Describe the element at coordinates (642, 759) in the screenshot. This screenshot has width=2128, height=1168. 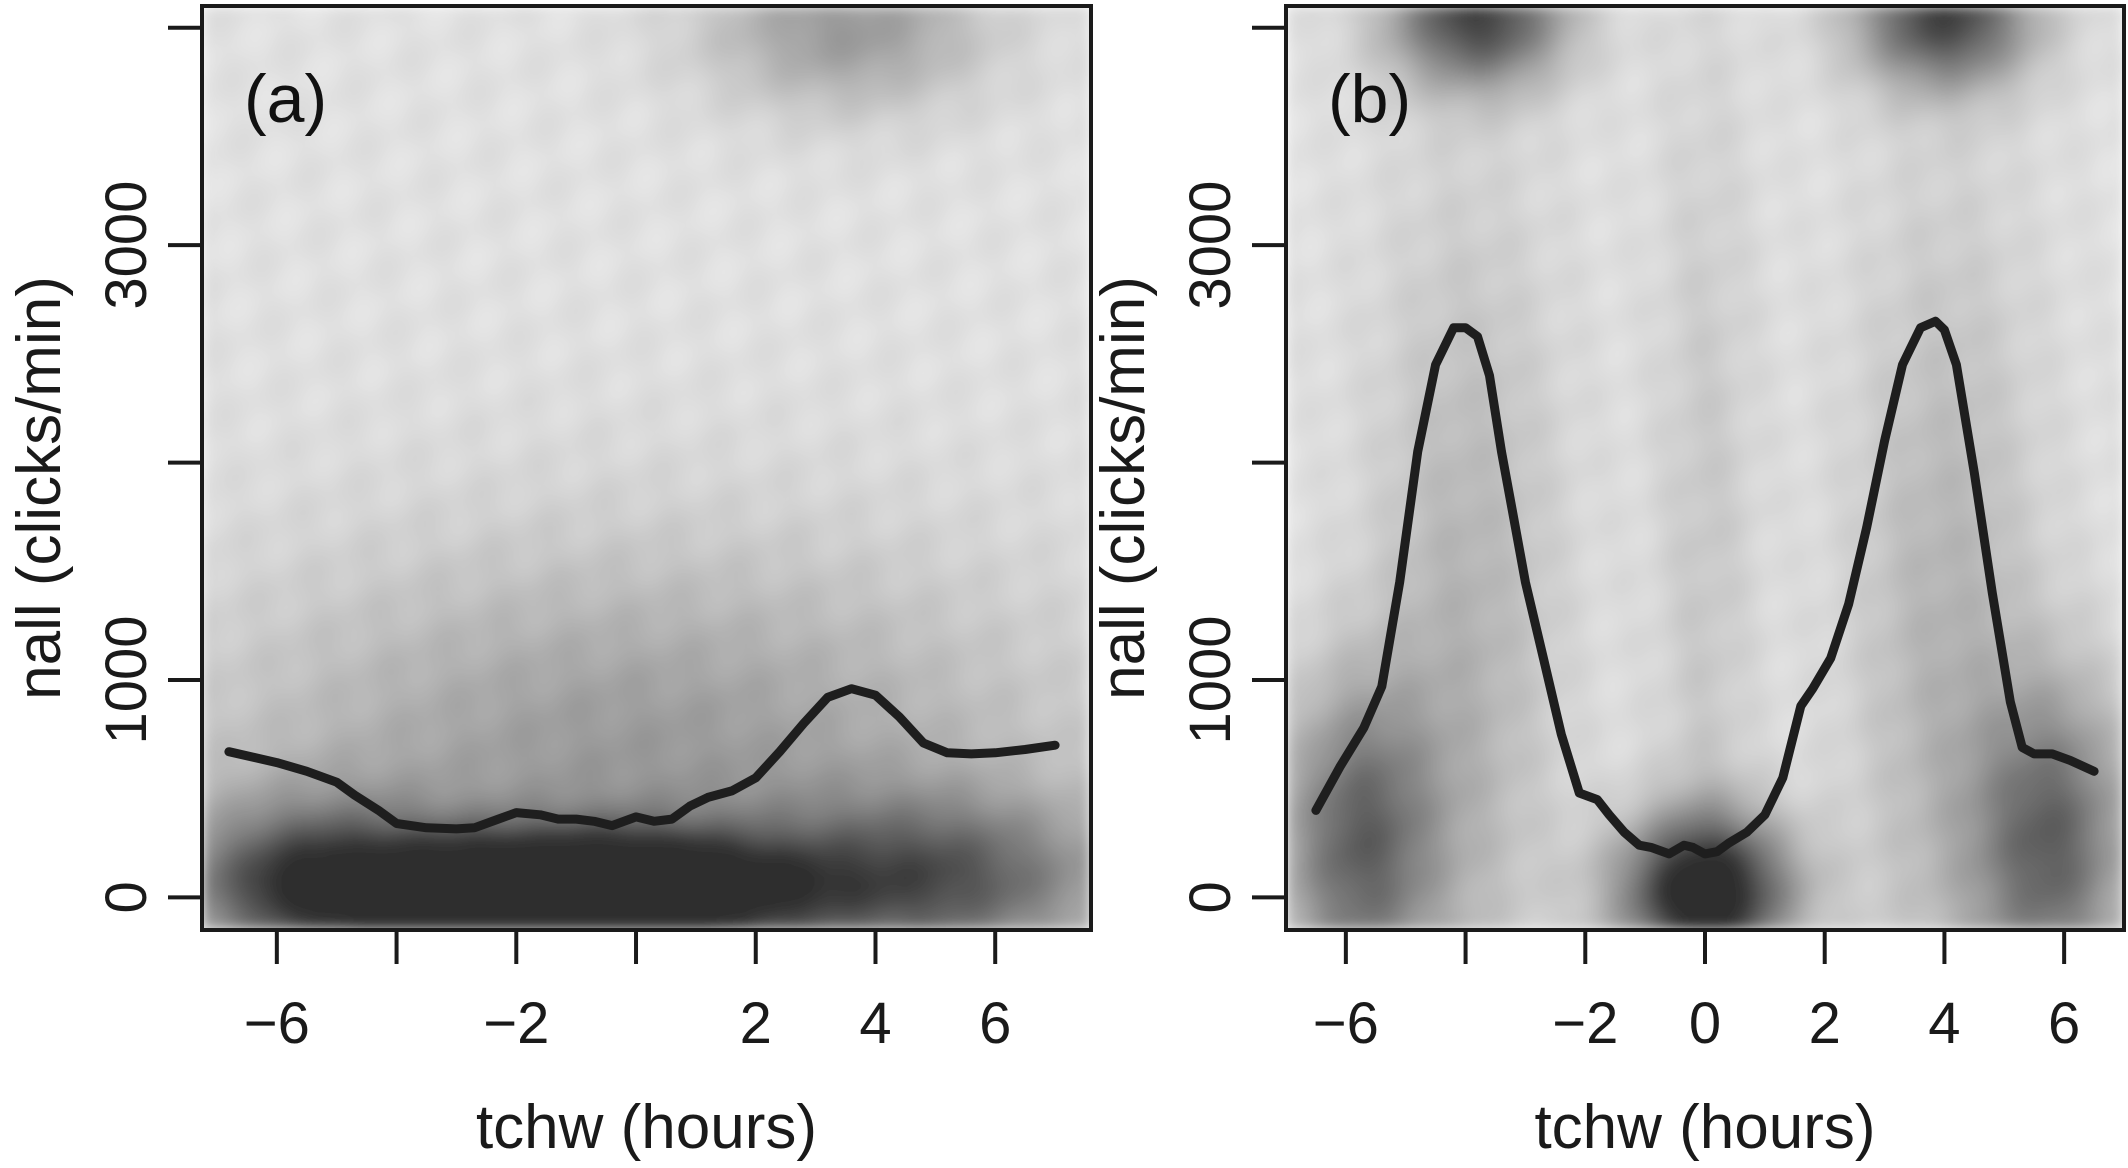
I see `trend-line` at that location.